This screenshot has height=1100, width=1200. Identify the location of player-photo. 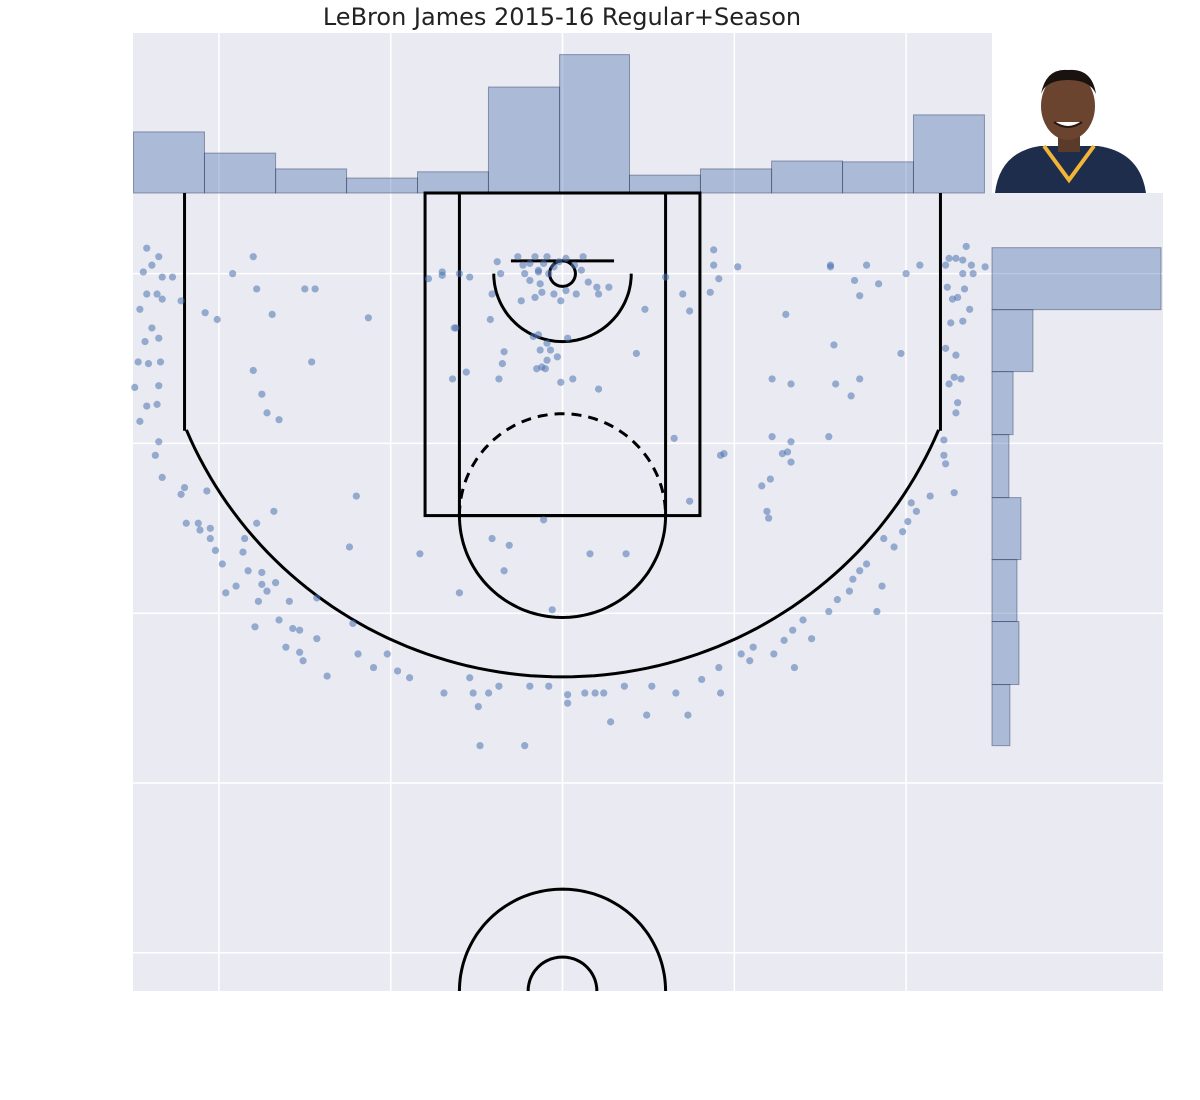
(1077, 113).